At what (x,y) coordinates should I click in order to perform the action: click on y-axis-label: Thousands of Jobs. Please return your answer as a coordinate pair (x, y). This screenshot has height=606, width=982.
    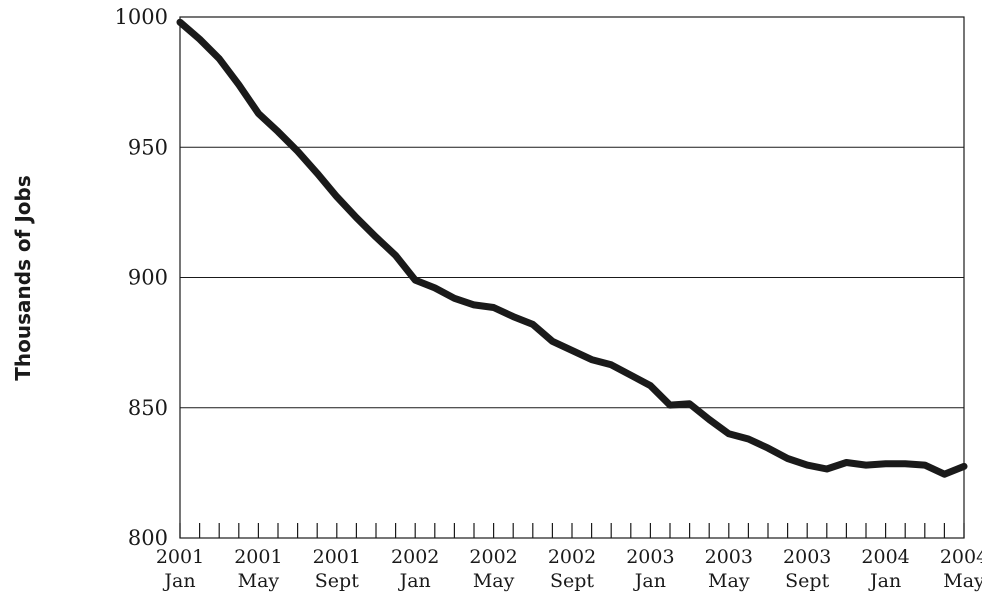
    Looking at the image, I should click on (23, 278).